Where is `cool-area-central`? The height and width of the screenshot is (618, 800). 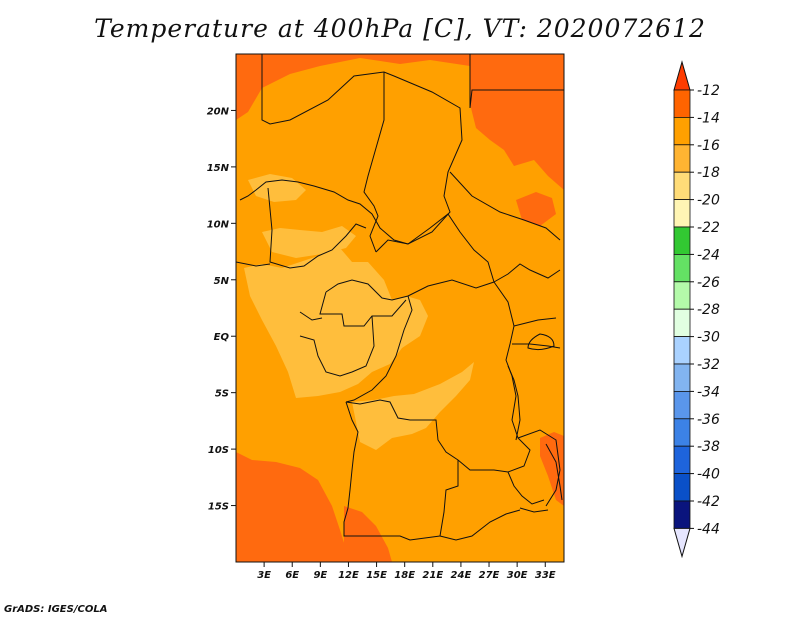 cool-area-central is located at coordinates (336, 323).